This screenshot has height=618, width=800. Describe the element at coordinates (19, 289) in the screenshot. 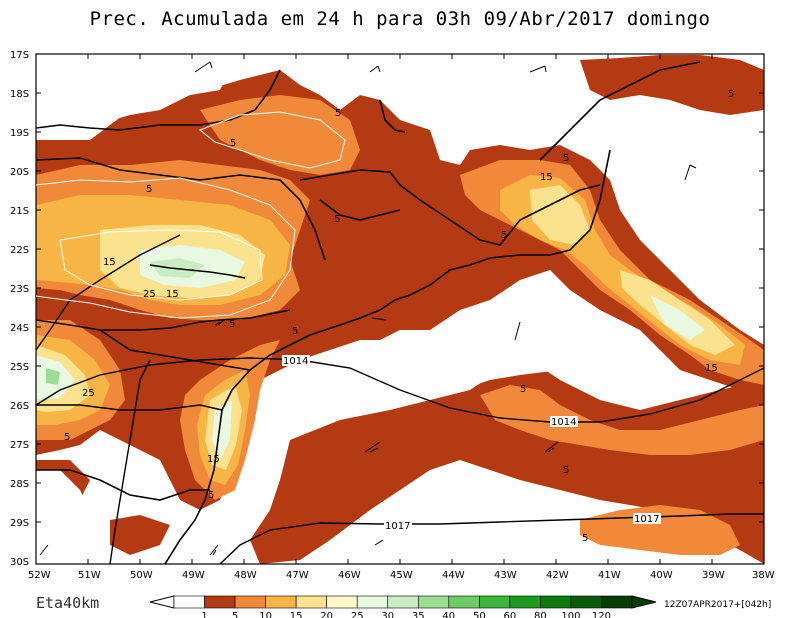

I see `lat-tick: 23S` at that location.